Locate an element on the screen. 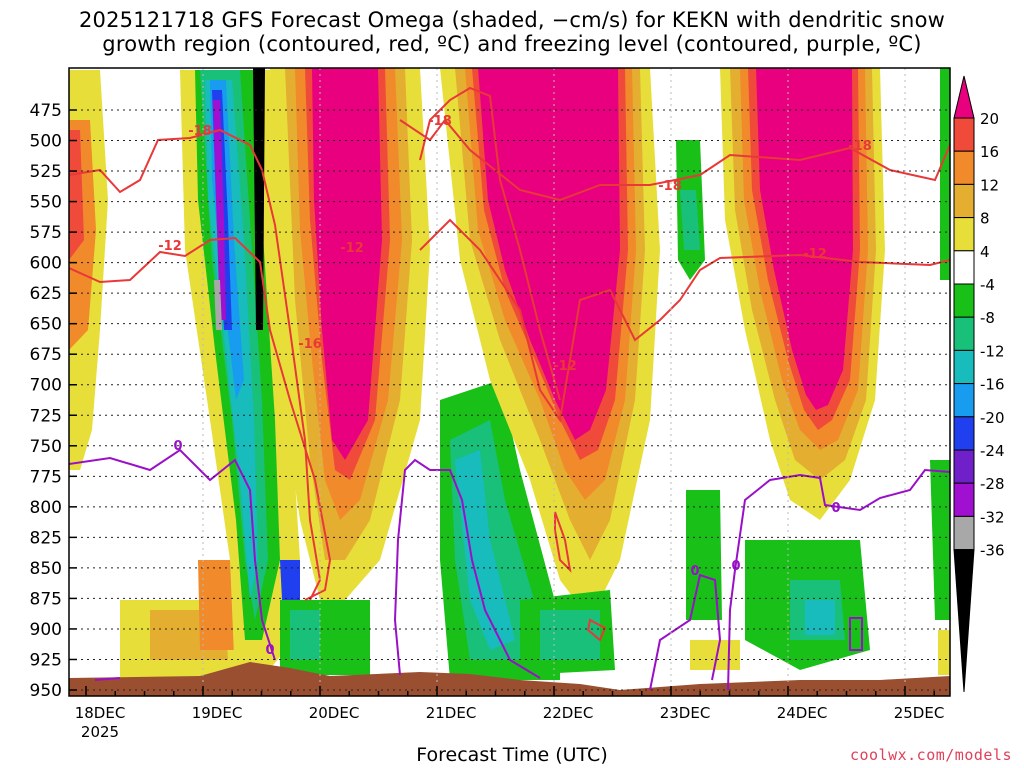 This screenshot has height=768, width=1024. x-tick-label: 20DEC is located at coordinates (334, 713).